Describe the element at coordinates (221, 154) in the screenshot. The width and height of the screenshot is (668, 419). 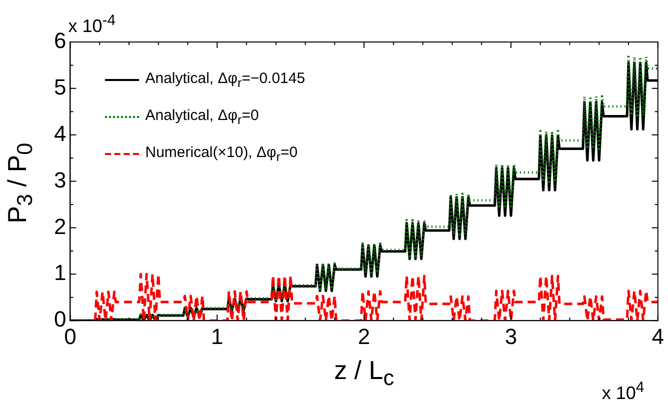
I see `legend-label: Numerical(×10), Δφ$_{r}$=0` at that location.